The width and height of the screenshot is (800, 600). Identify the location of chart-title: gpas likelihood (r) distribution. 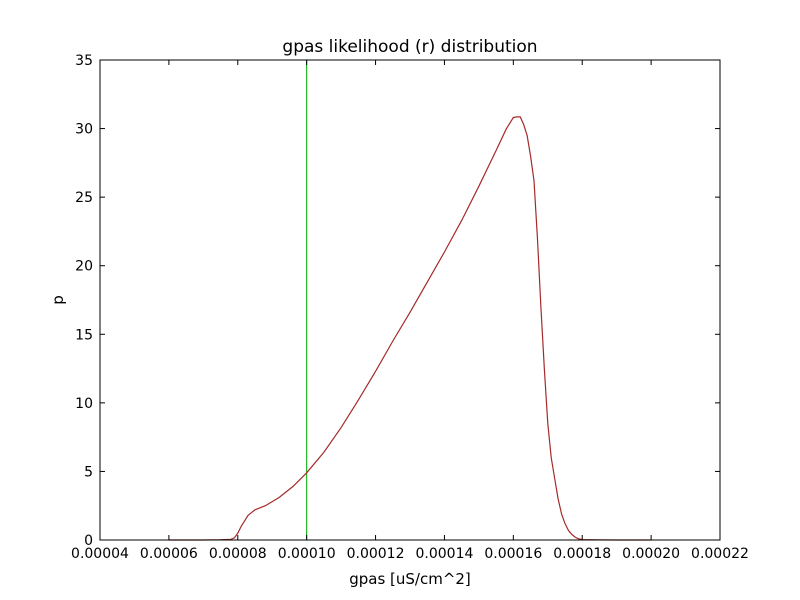
(409, 47).